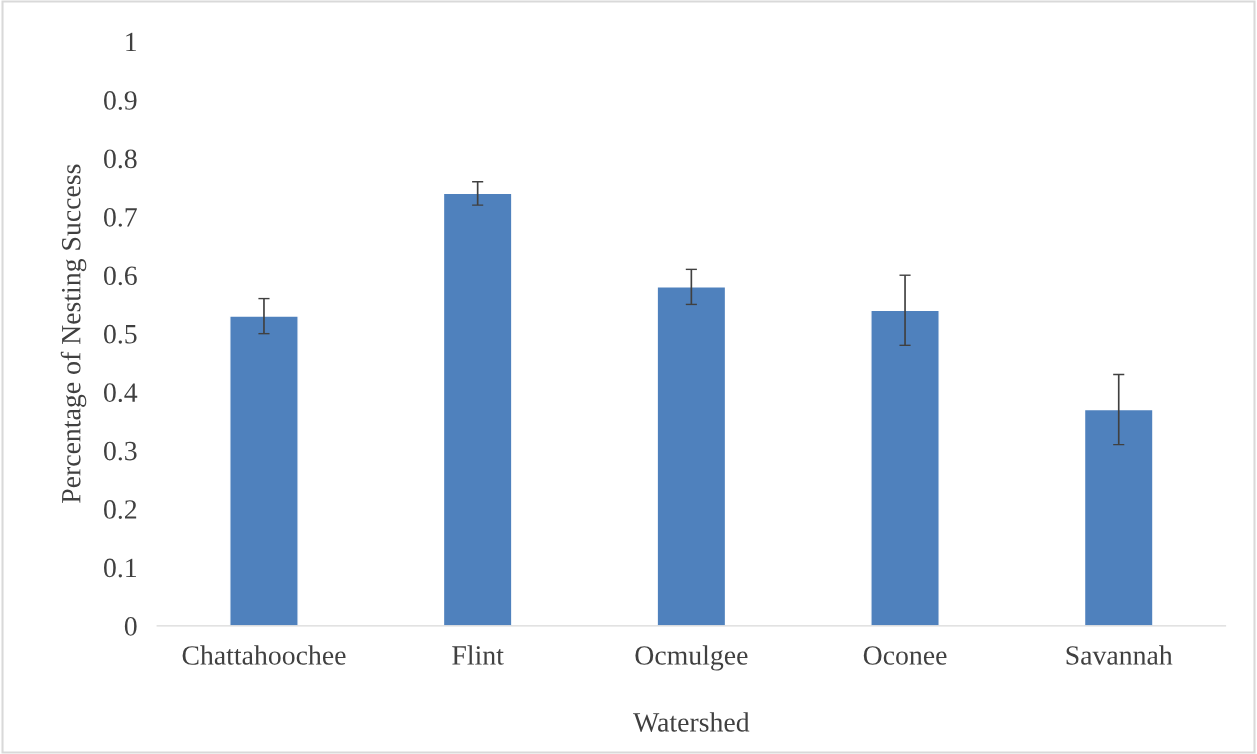  Describe the element at coordinates (120, 509) in the screenshot. I see `y-tick-label: 0.2` at that location.